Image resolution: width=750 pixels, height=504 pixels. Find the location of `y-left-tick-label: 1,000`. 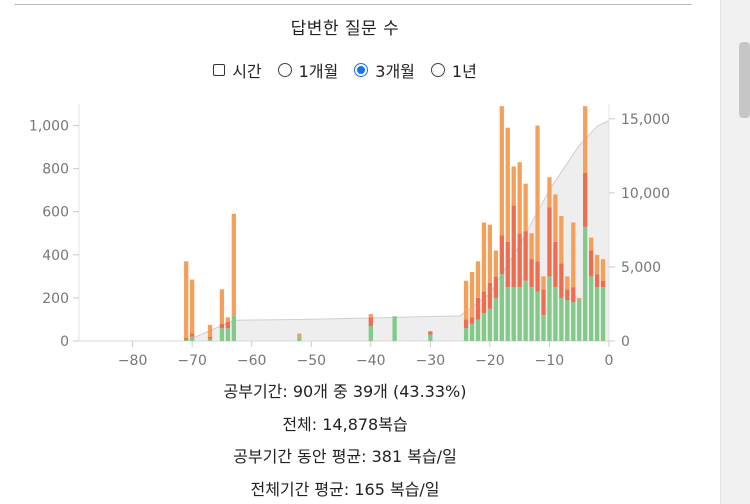

y-left-tick-label: 1,000 is located at coordinates (49, 127).